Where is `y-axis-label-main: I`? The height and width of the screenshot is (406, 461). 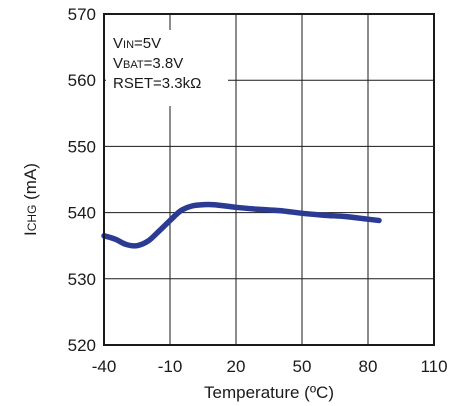
y-axis-label-main: I is located at coordinates (30, 233).